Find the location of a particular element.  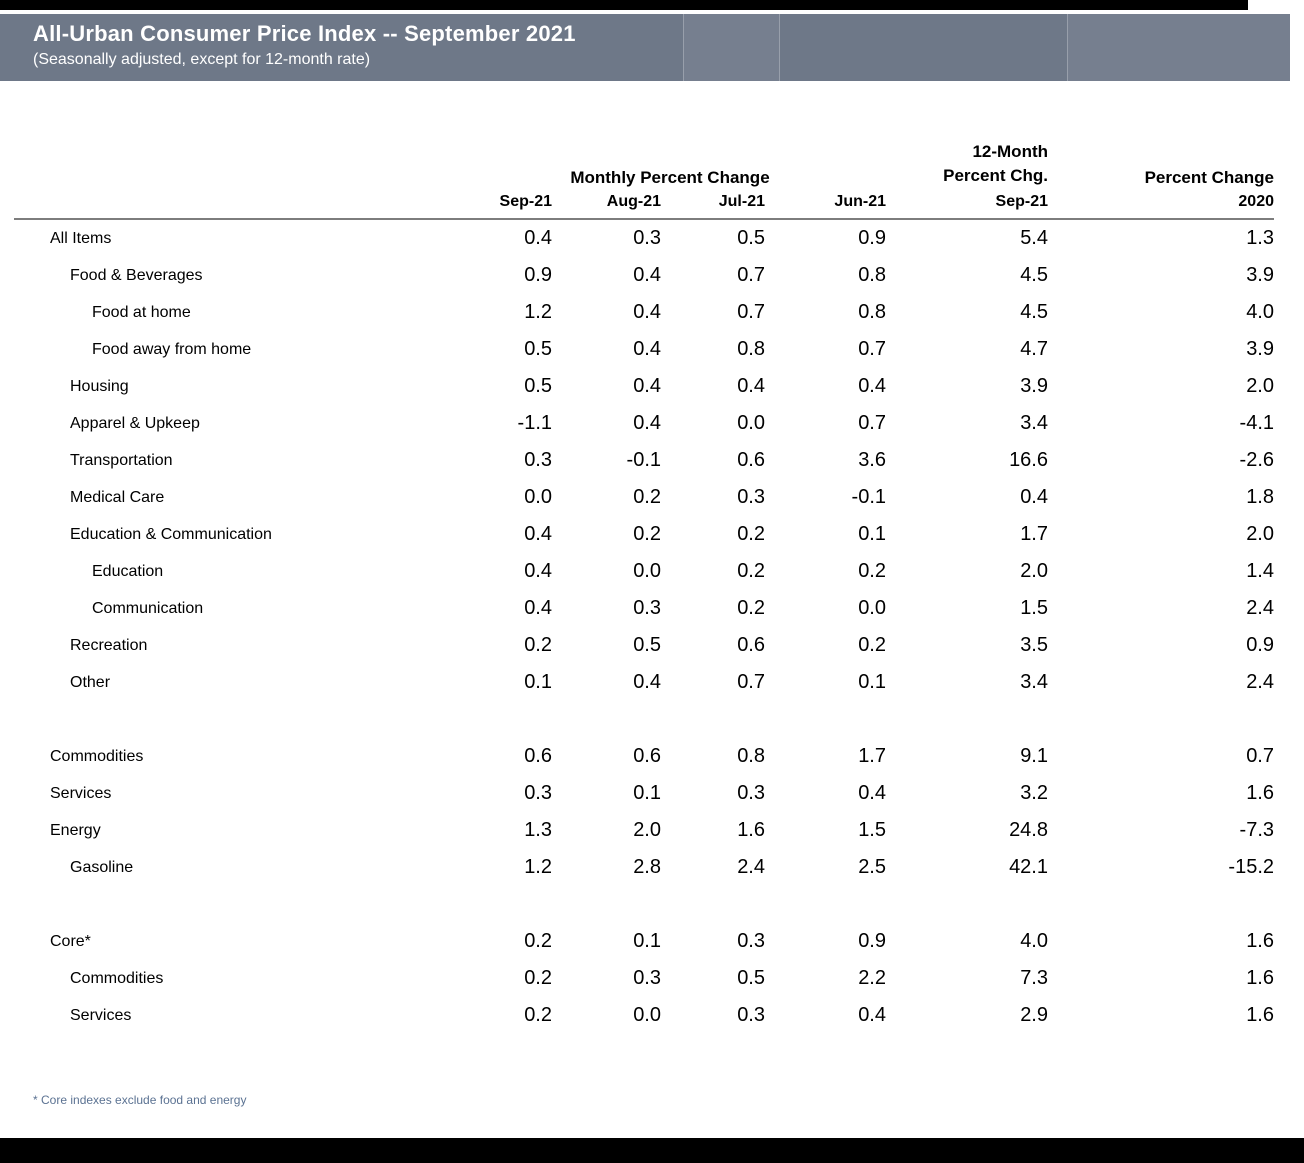

table-column-headers: Sep-21 Aug-21 Jul-21 Jun-21 Sep-21 2020 is located at coordinates (644, 202).